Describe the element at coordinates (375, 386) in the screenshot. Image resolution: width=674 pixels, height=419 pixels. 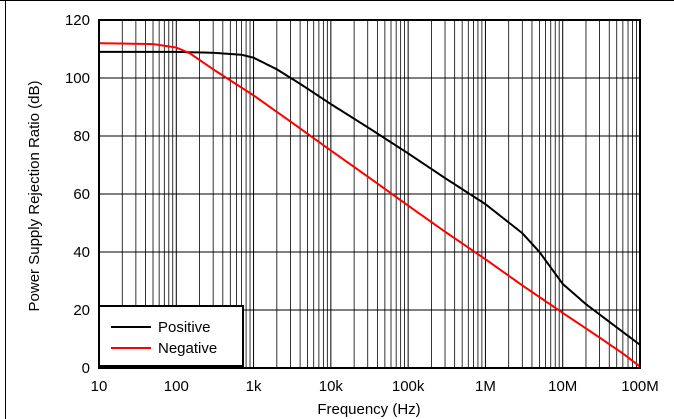
I see `x-tick-labels: 10 100 1k 10k 100k 1M 10M 100M` at that location.